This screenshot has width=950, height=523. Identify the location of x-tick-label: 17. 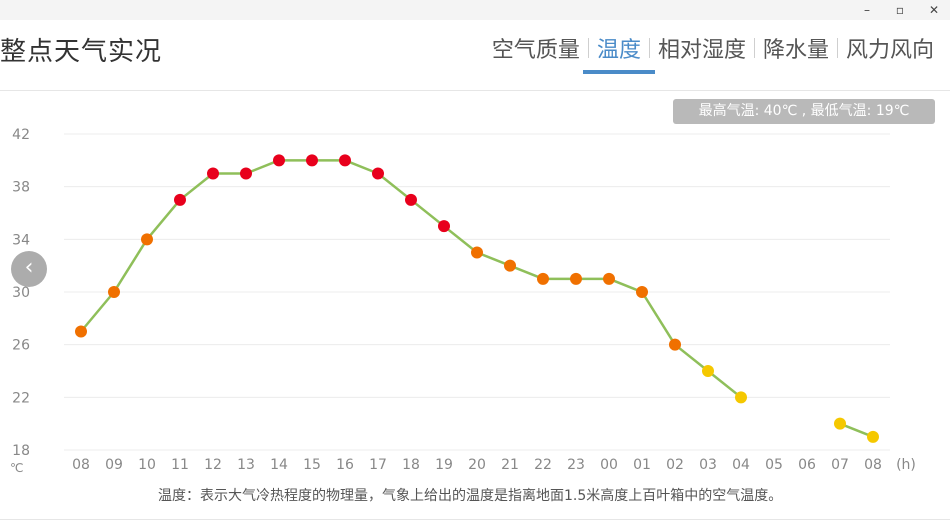
(378, 465).